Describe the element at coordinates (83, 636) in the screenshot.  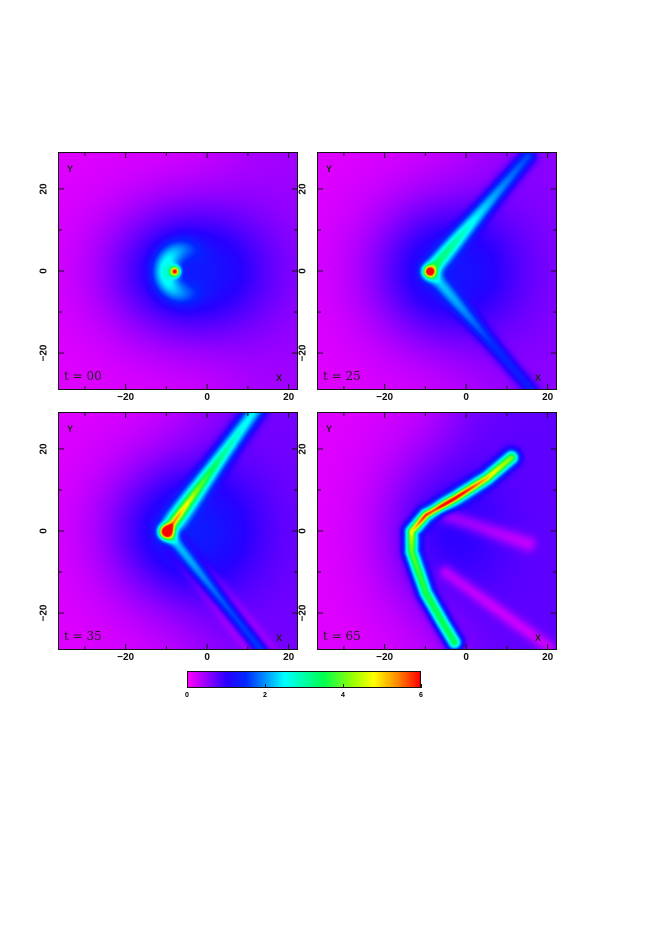
I see `panel-time-label: t = 35` at that location.